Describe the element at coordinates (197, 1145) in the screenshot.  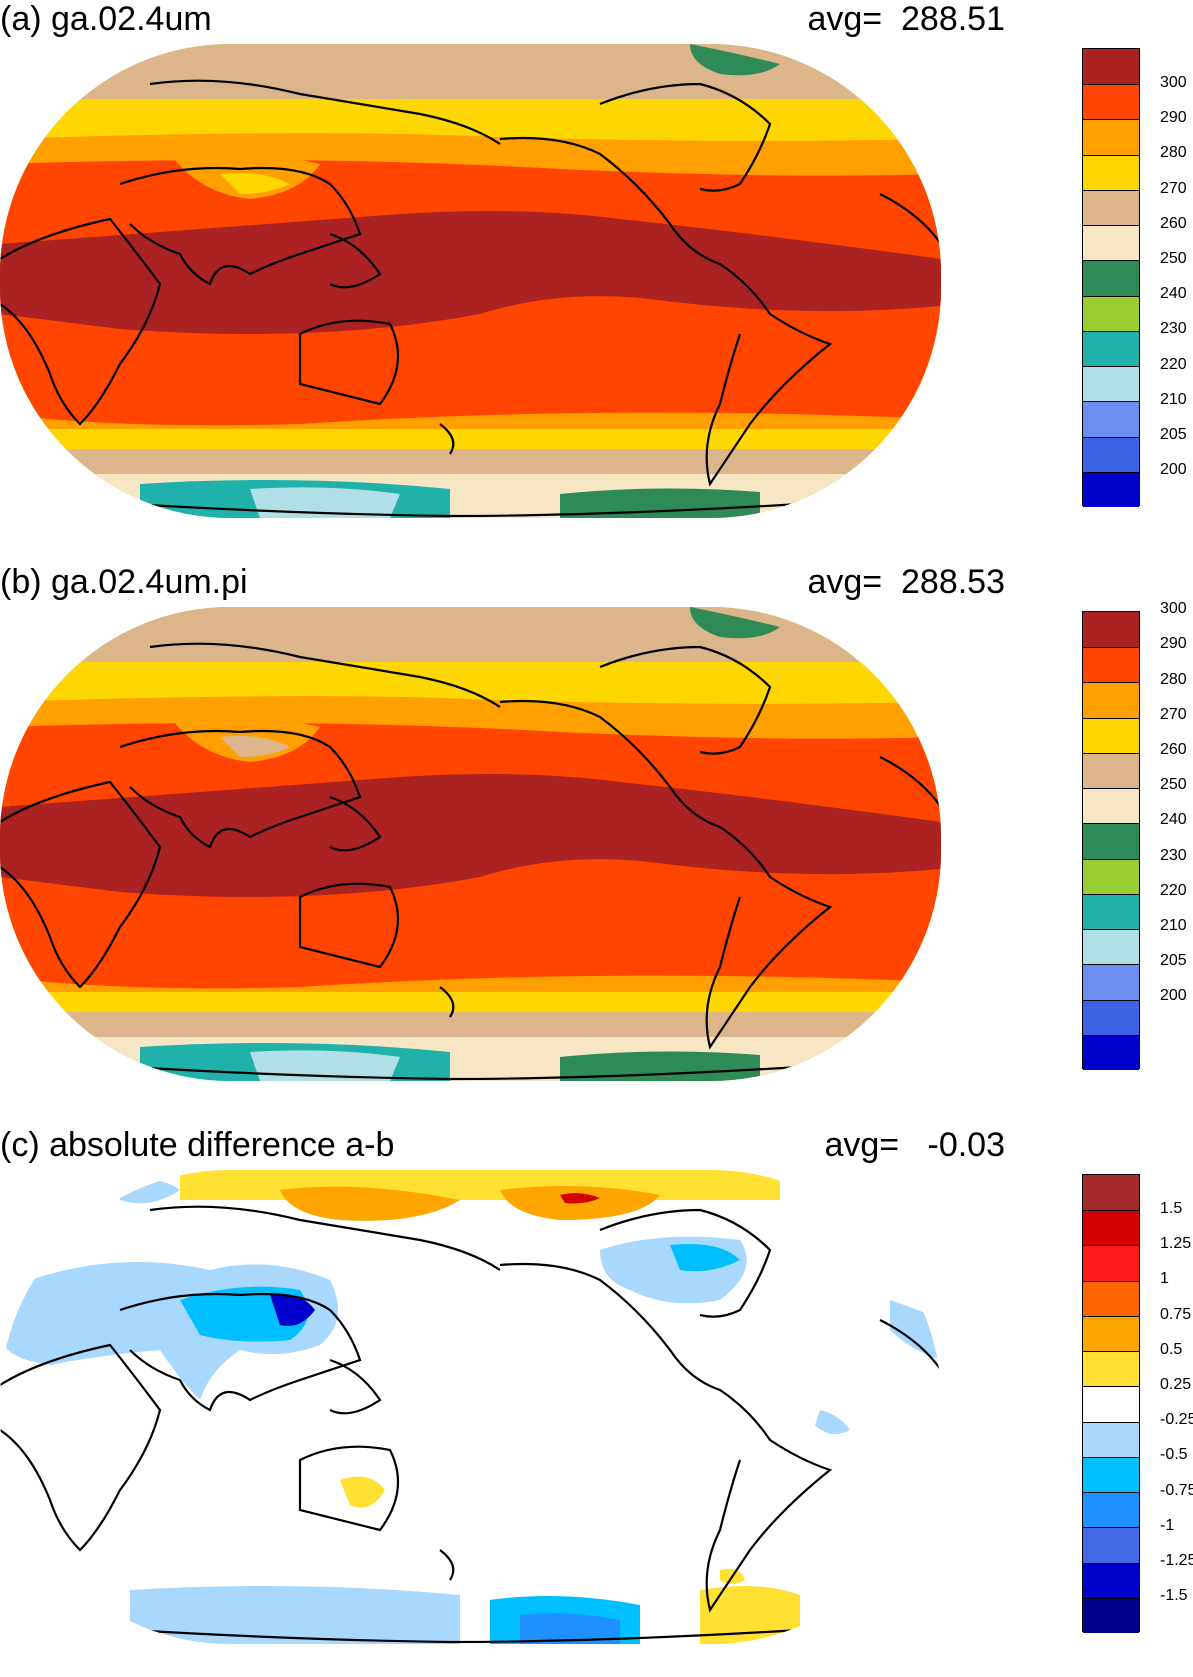
I see `panel-title: (c) absolute difference a-b` at that location.